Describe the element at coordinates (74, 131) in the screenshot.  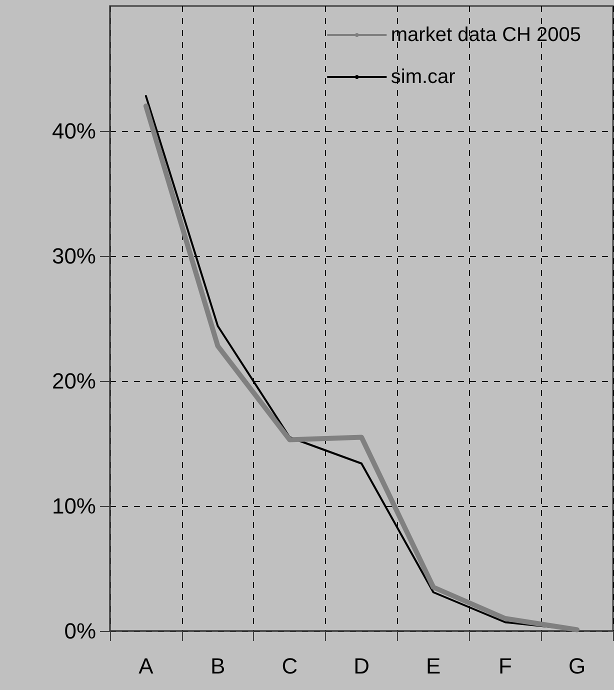
I see `y-tick-label: 40%` at that location.